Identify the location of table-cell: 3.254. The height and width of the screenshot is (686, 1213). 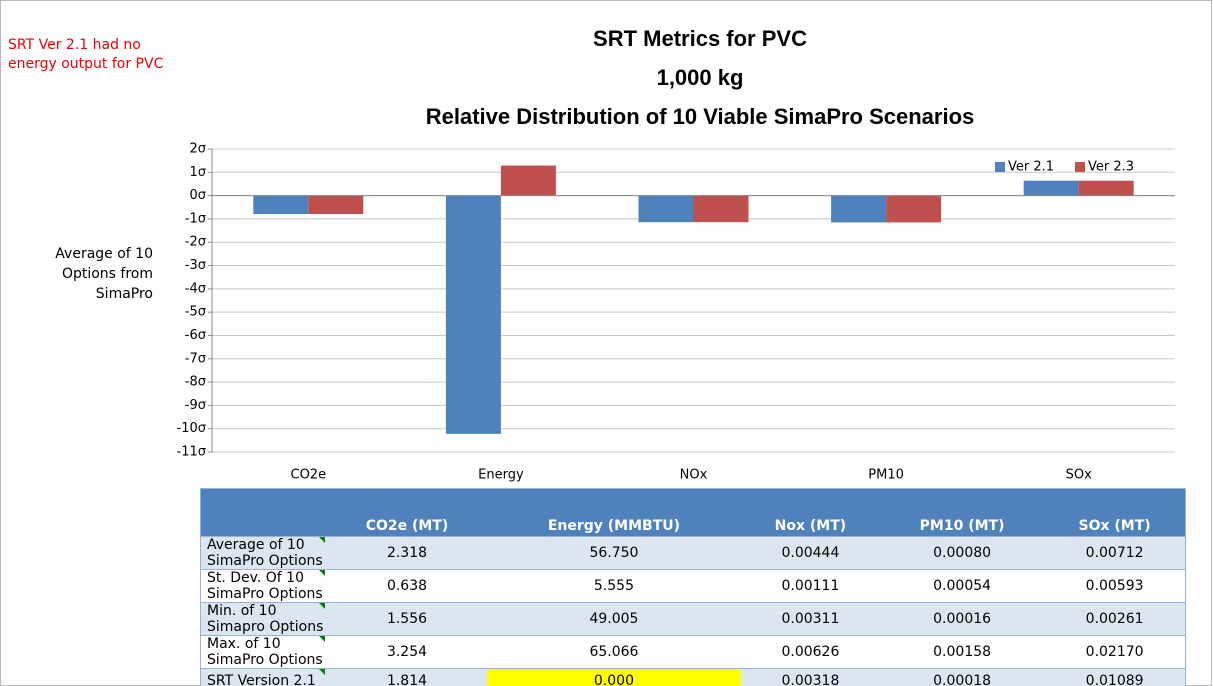
(407, 652).